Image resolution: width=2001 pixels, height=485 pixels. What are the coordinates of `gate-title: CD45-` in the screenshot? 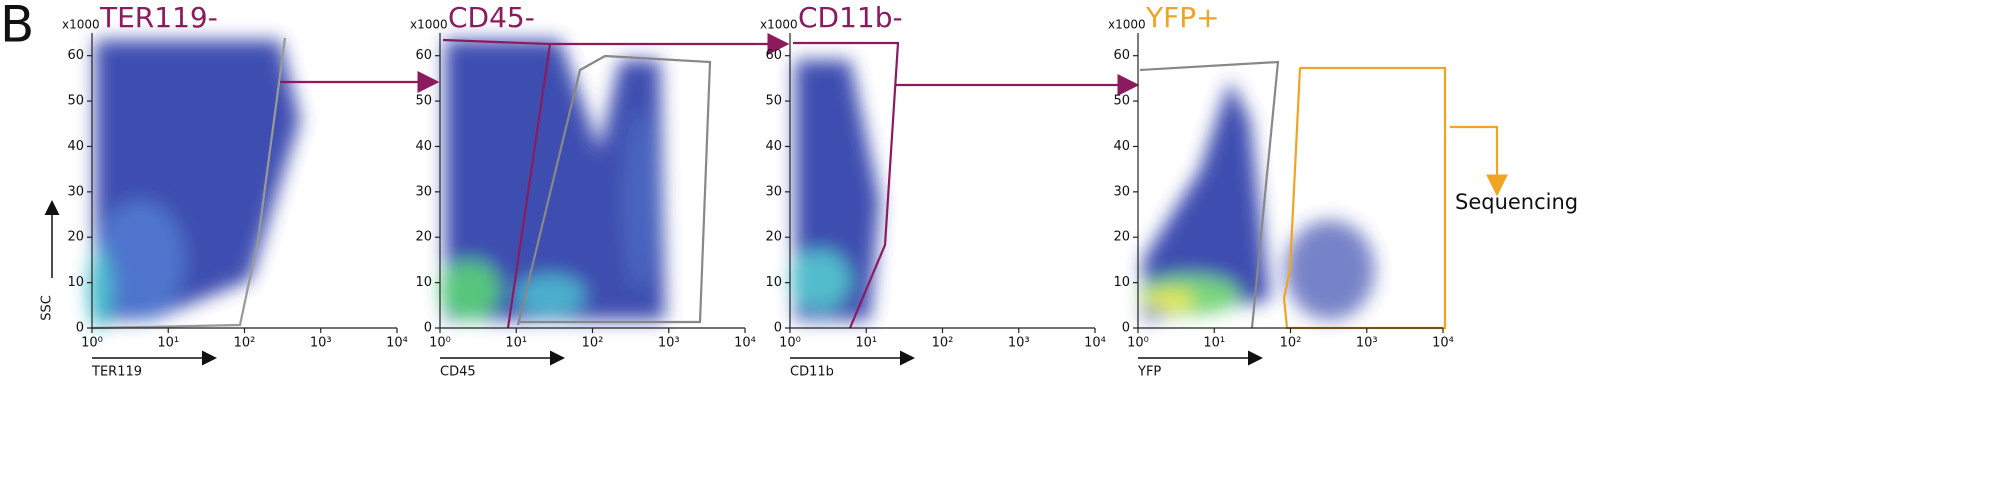 It's located at (491, 17).